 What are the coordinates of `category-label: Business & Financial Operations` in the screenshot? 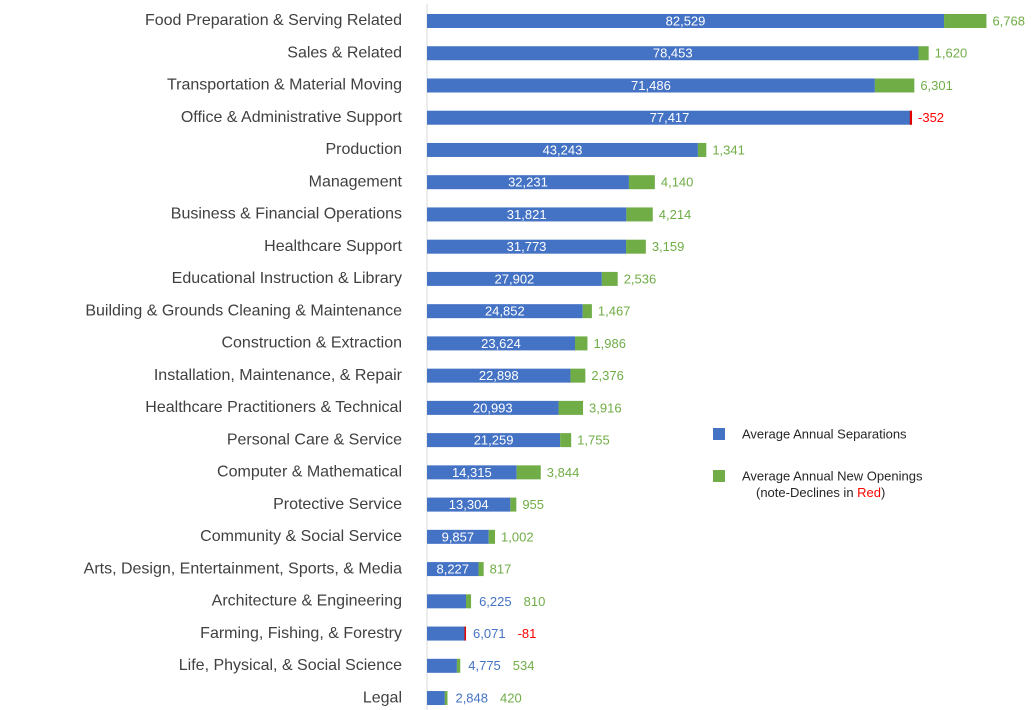 It's located at (286, 214).